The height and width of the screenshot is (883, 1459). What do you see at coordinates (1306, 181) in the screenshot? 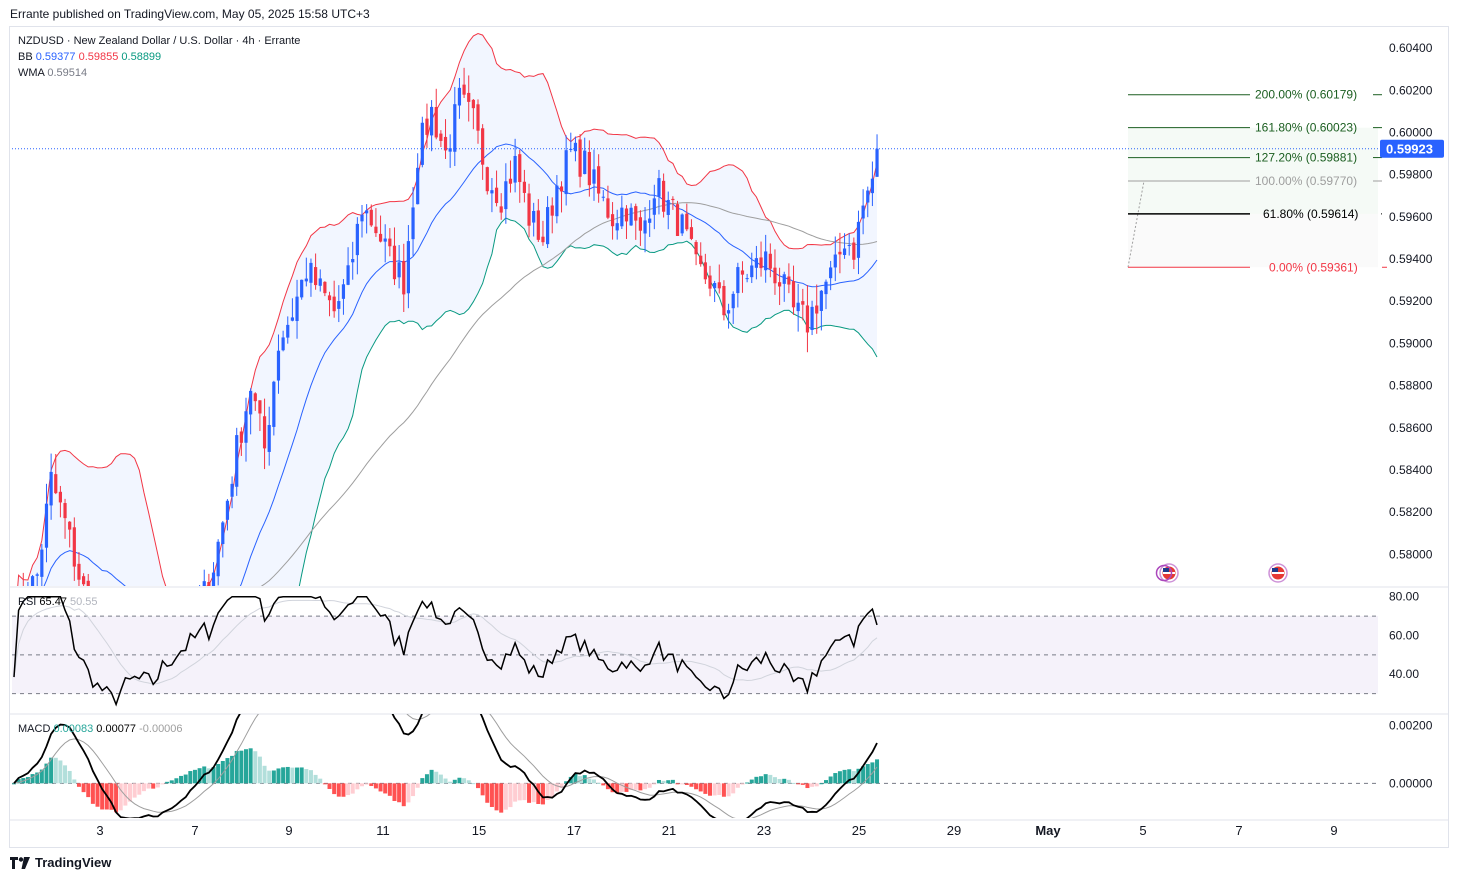
I see `fib-level-label: 100.00% (0.59770)` at bounding box center [1306, 181].